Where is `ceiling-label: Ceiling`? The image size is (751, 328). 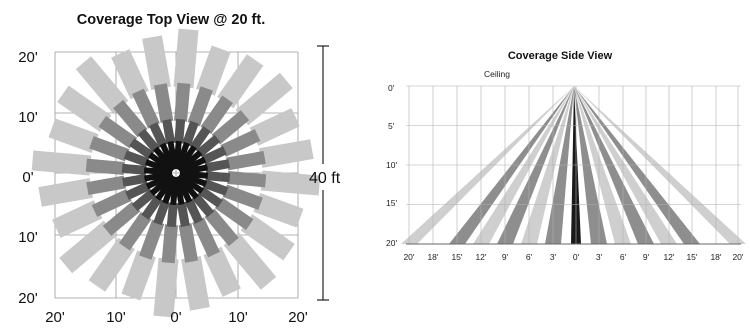 ceiling-label: Ceiling is located at coordinates (497, 74).